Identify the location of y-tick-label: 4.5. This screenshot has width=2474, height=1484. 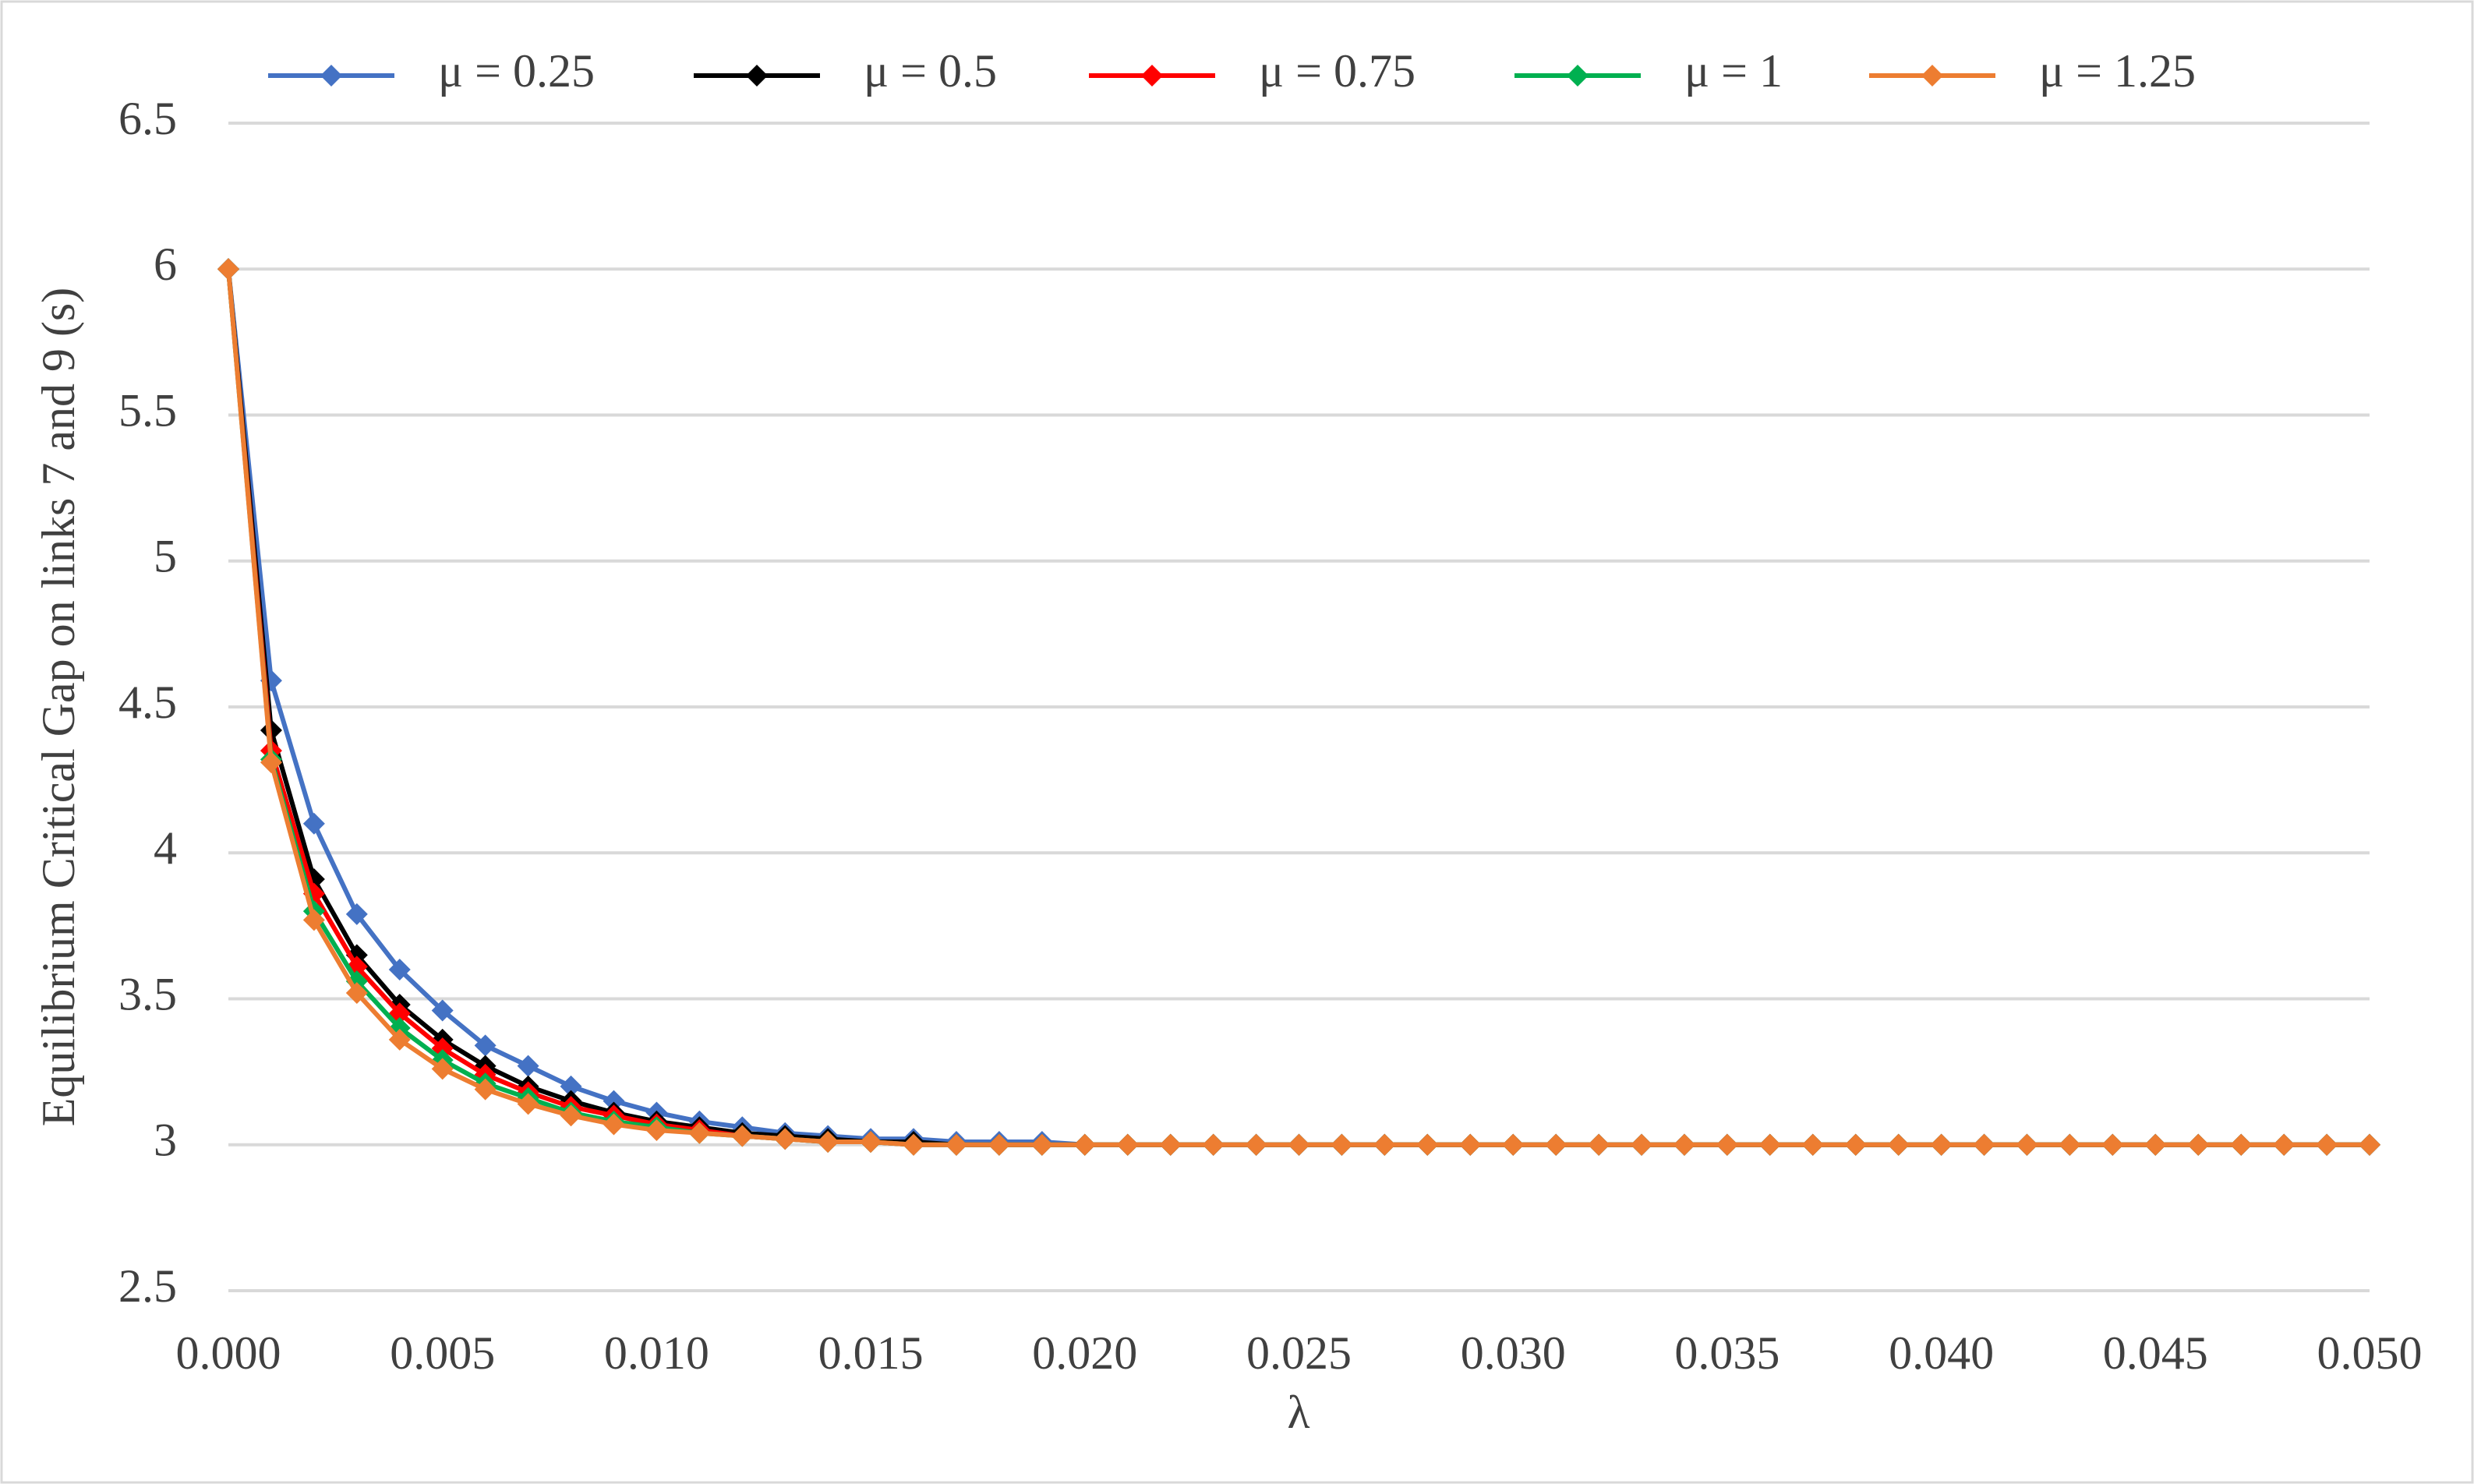
(147, 702).